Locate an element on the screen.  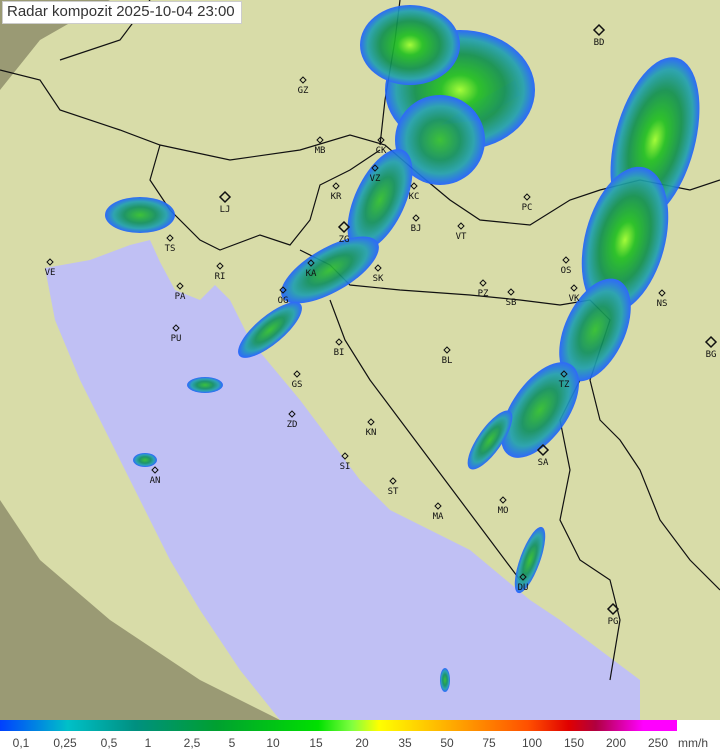
city-label: PA is located at coordinates (180, 297).